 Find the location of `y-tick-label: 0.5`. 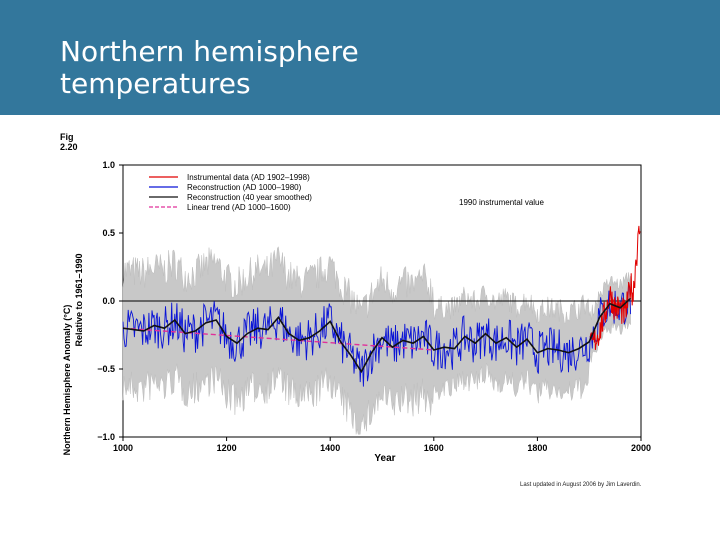

y-tick-label: 0.5 is located at coordinates (108, 233).